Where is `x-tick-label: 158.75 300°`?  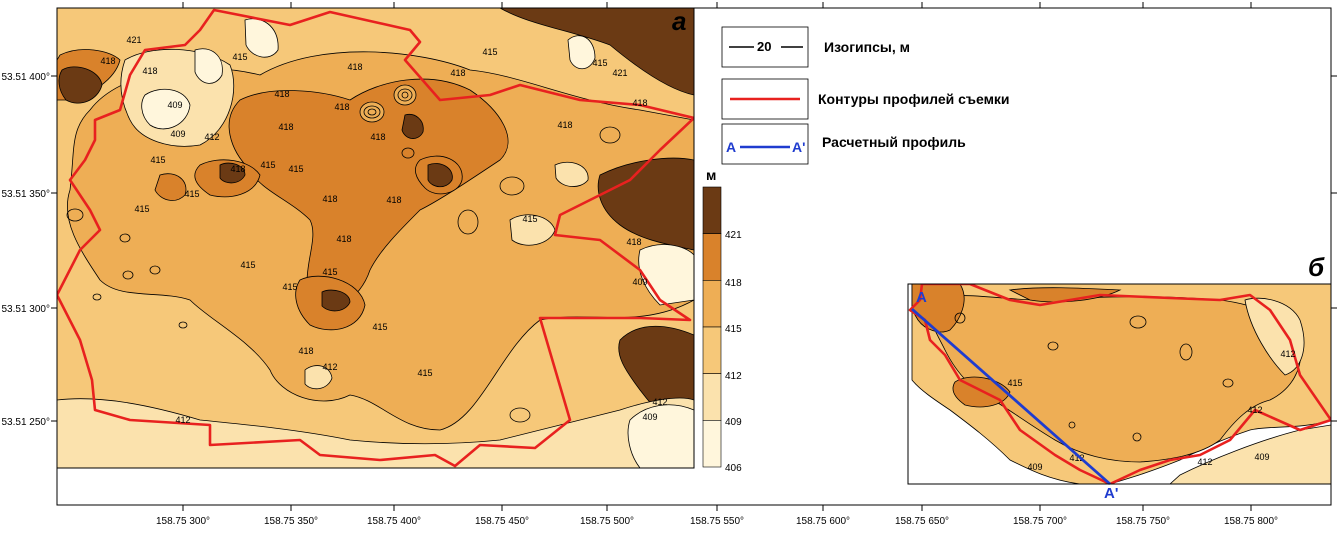 x-tick-label: 158.75 300° is located at coordinates (183, 521).